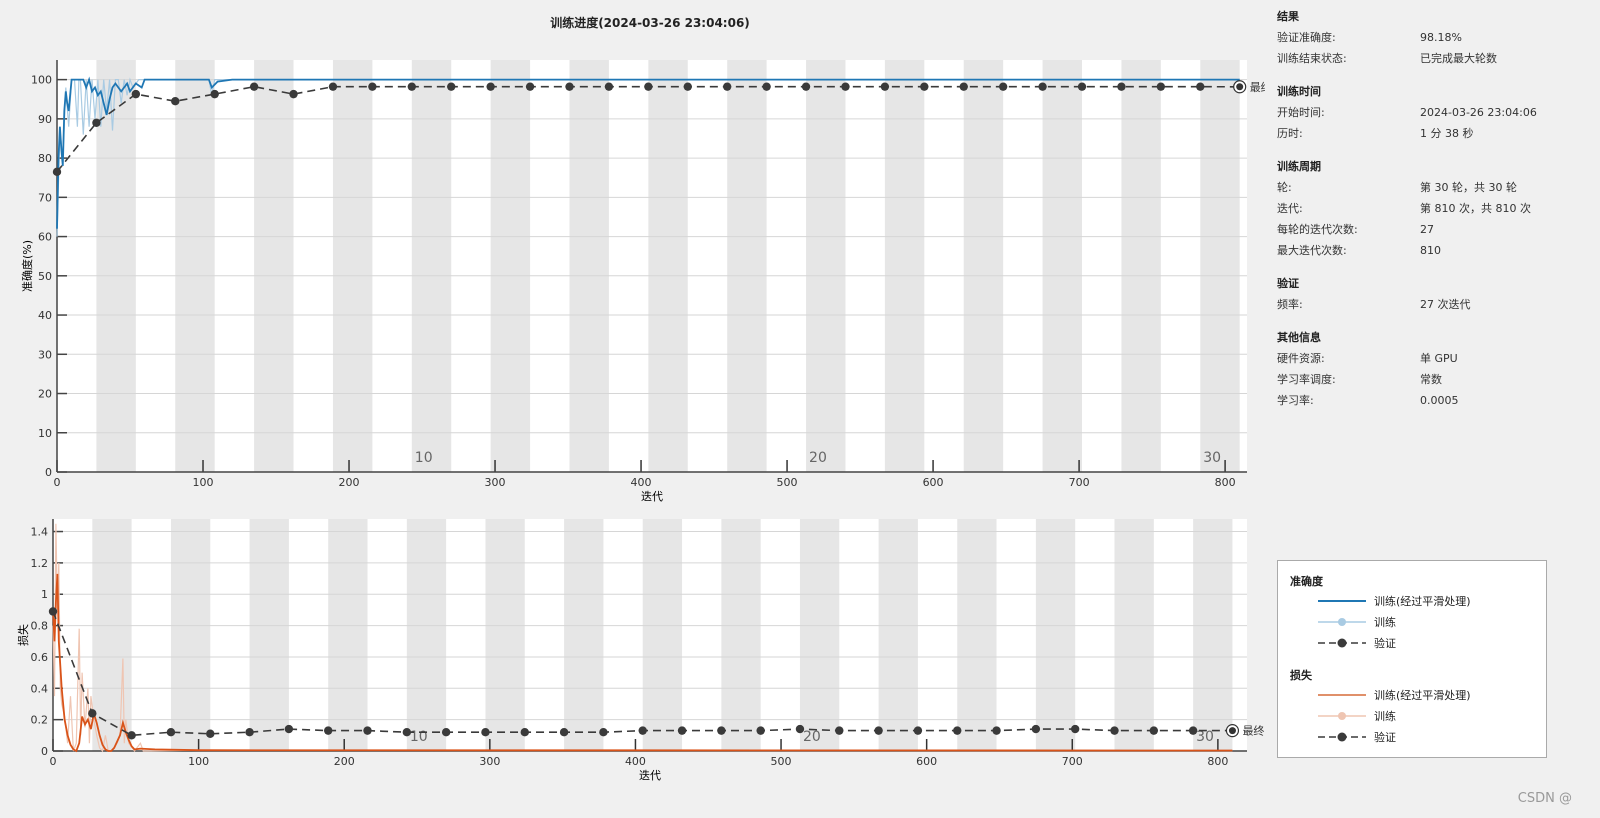 This screenshot has height=818, width=1600. I want to click on info-value: 第 810 次，共 810 次, so click(1475, 208).